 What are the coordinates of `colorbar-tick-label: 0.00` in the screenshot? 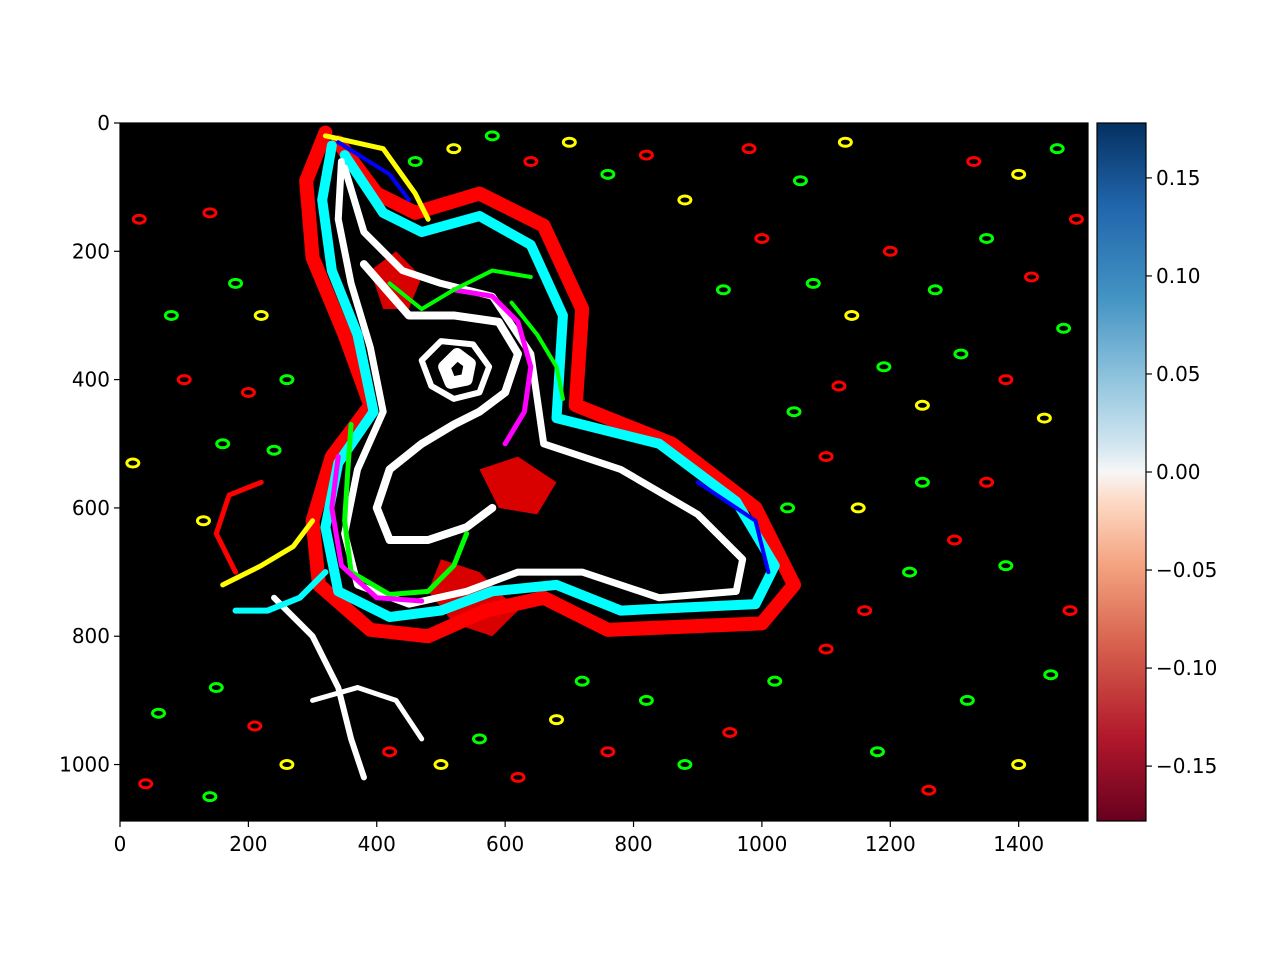 It's located at (1178, 472).